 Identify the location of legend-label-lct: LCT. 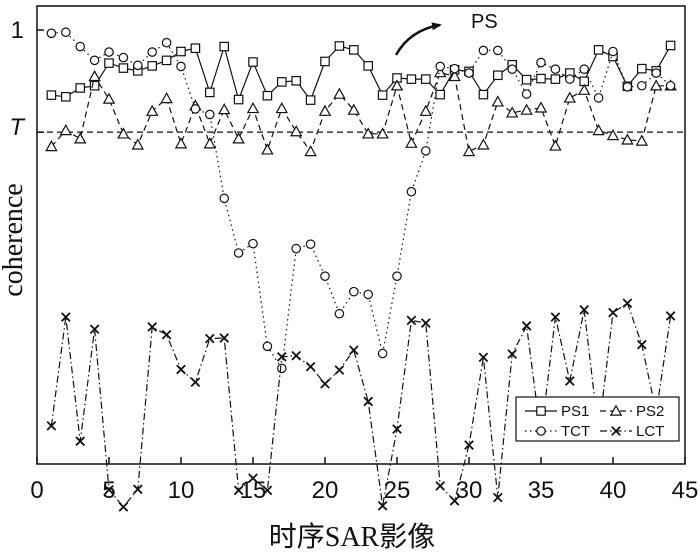
(650, 431).